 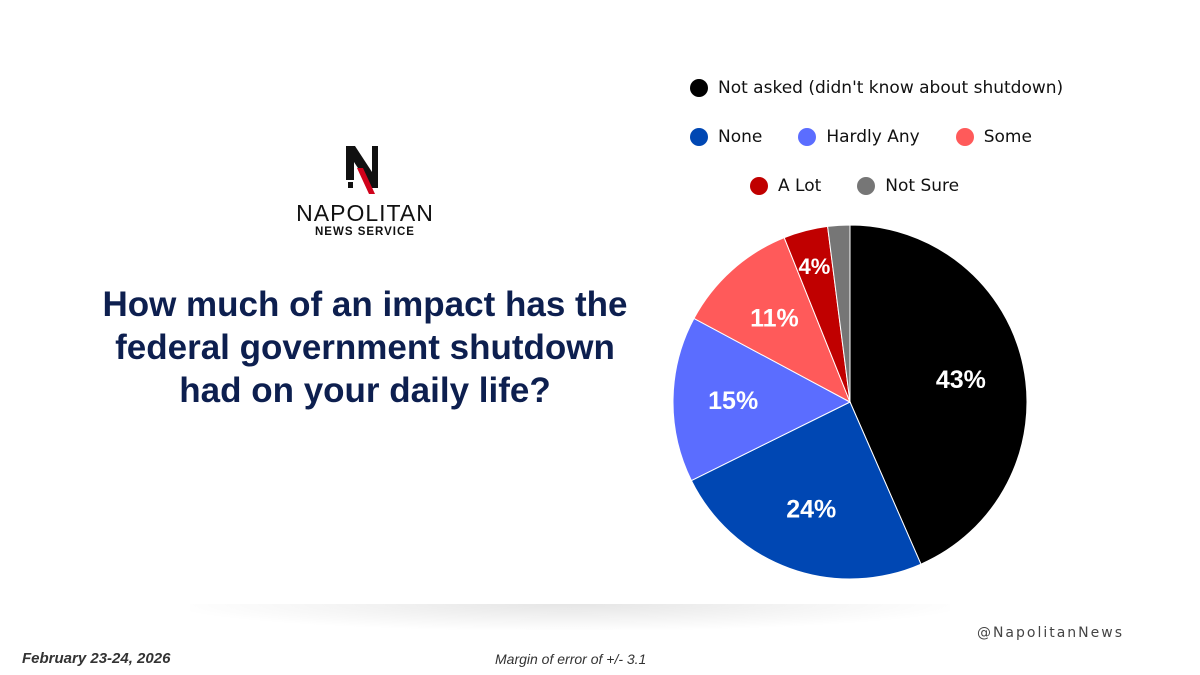 What do you see at coordinates (854, 186) in the screenshot?
I see `legend-row-3: A Lot Not Sure` at bounding box center [854, 186].